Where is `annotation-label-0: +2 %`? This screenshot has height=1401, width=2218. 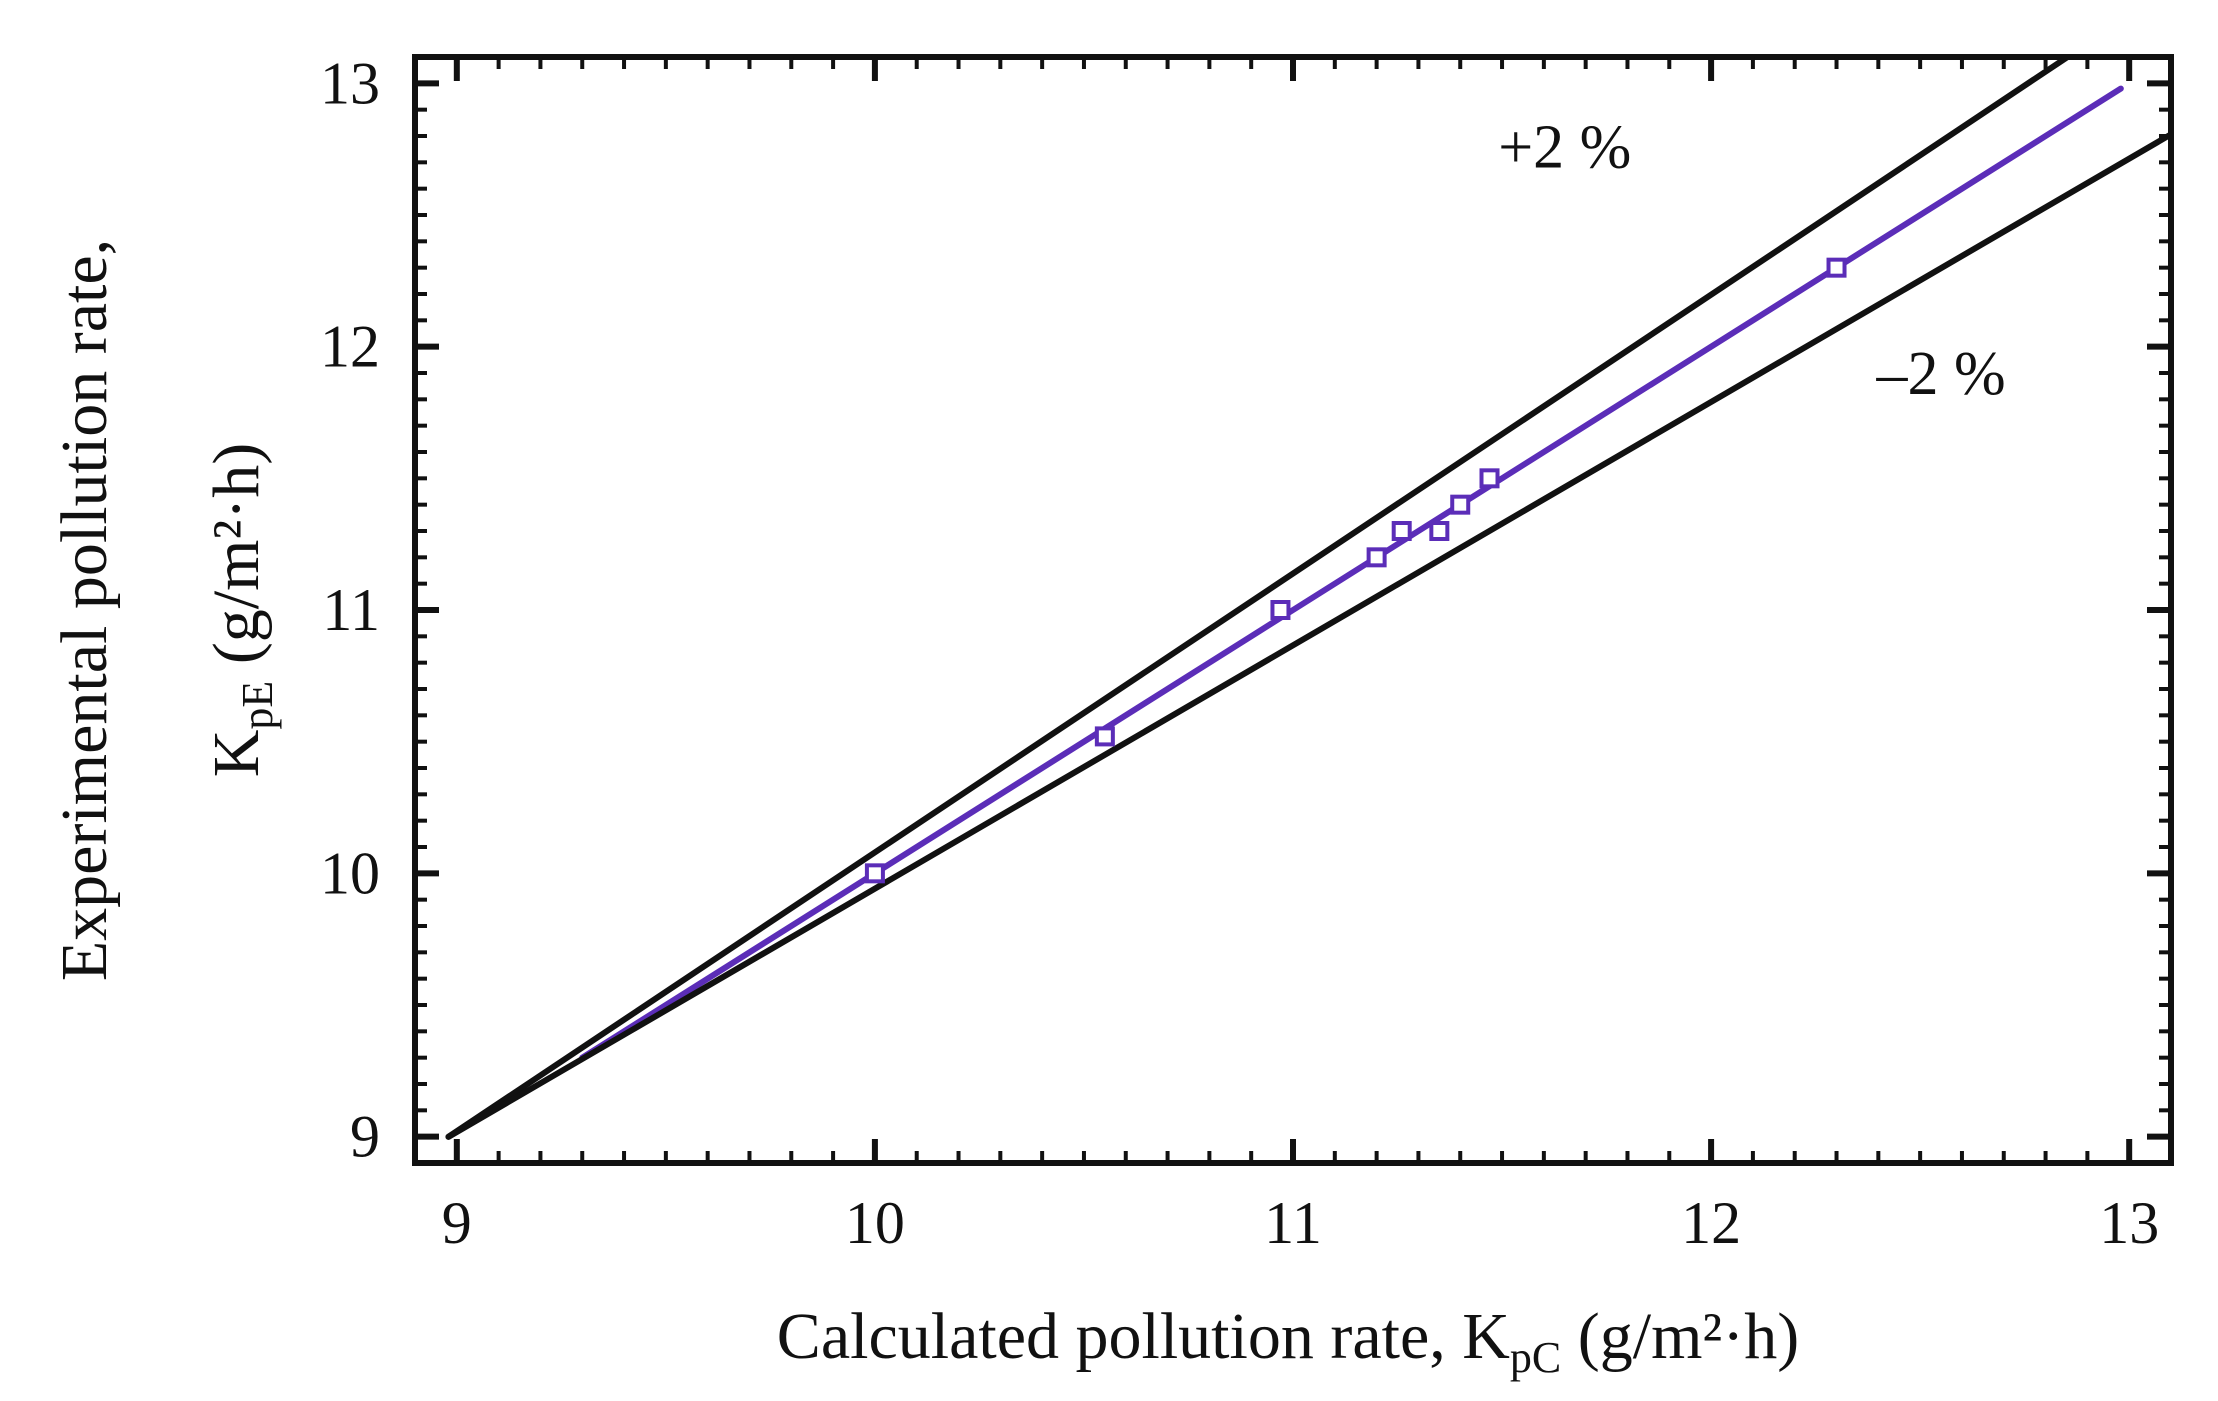 annotation-label-0: +2 % is located at coordinates (1564, 148).